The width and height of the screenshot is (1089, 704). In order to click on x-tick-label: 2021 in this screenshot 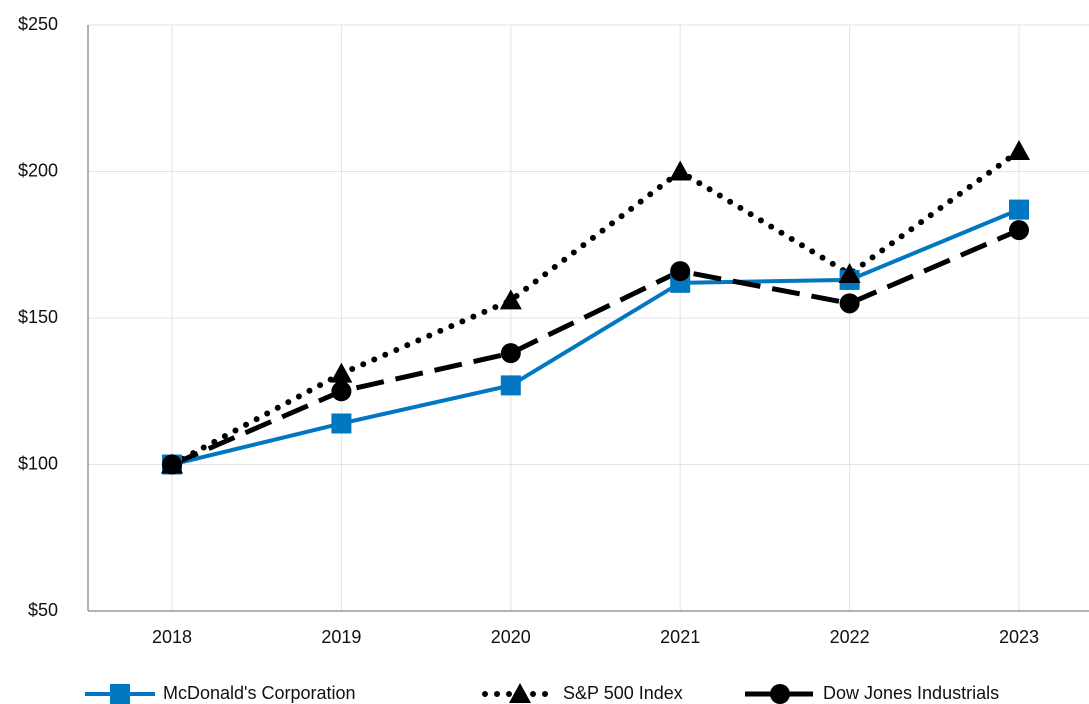, I will do `click(680, 637)`.